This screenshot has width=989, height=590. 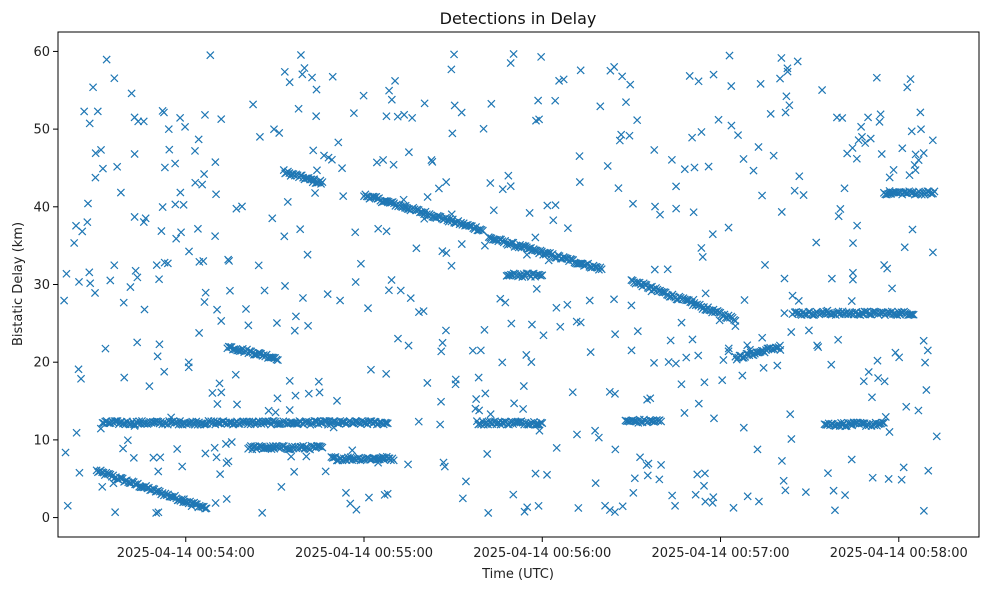 I want to click on x-tick-label: 2025-04-14 00:55:00, so click(x=364, y=553).